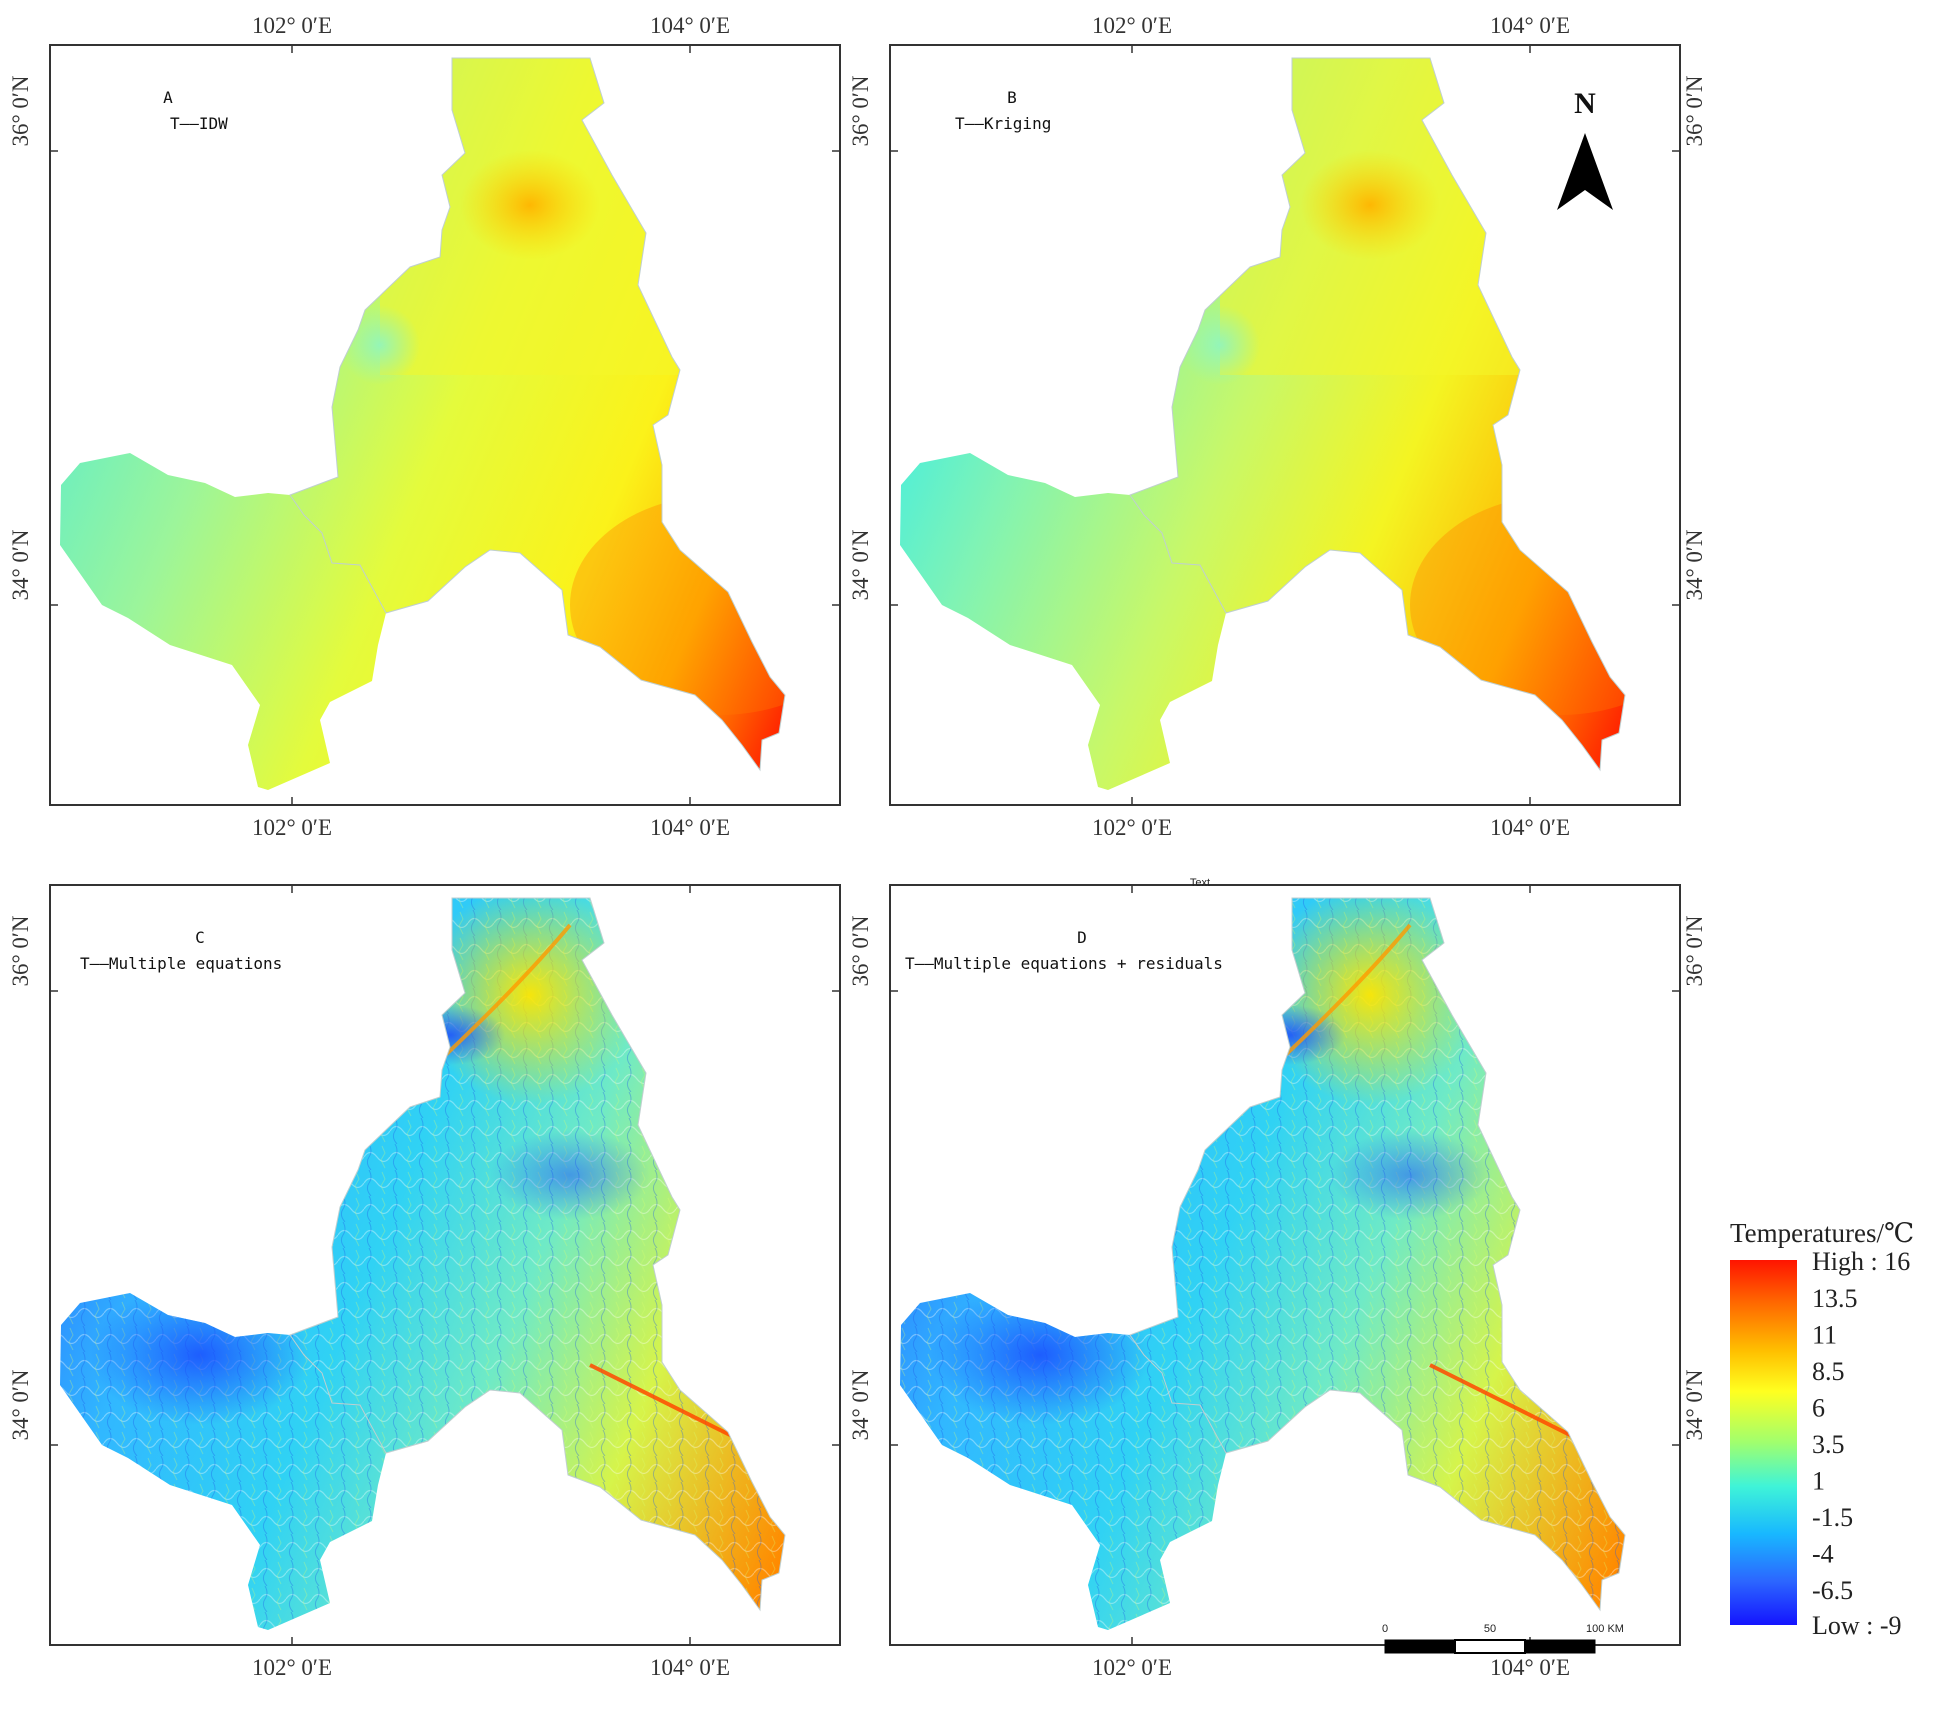  Describe the element at coordinates (181, 963) in the screenshot. I see `panel-title-c: T——Multiple equations` at that location.